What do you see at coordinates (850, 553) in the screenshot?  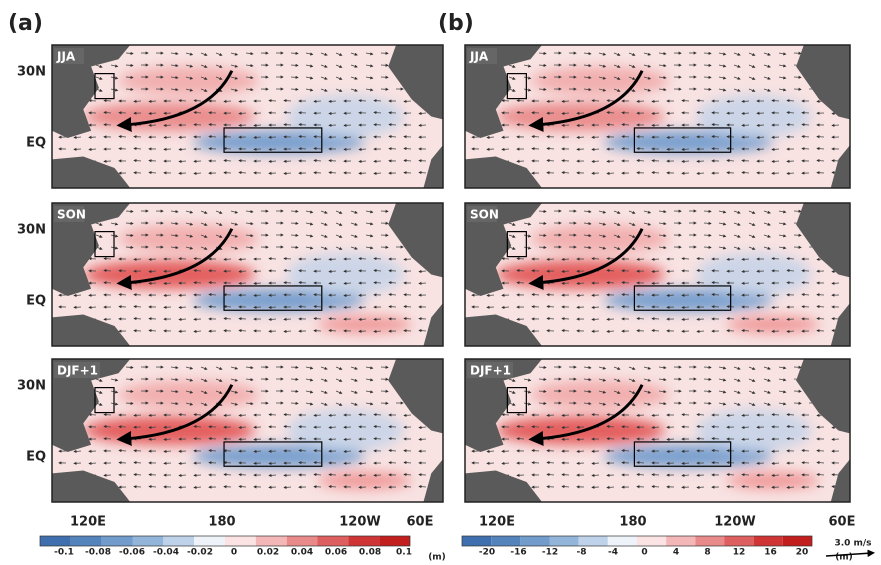 I see `vector-scale-arrow` at bounding box center [850, 553].